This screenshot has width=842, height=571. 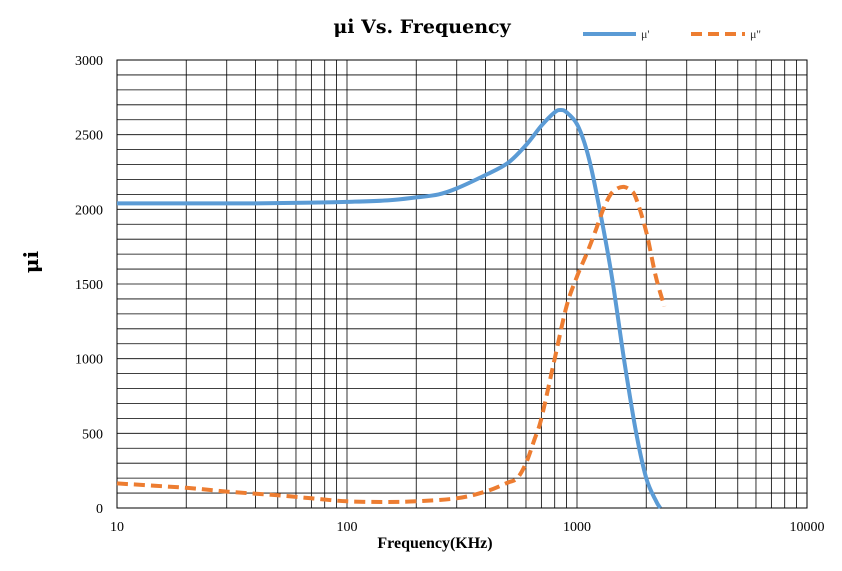 What do you see at coordinates (89, 61) in the screenshot?
I see `y-tick-label: 3000` at bounding box center [89, 61].